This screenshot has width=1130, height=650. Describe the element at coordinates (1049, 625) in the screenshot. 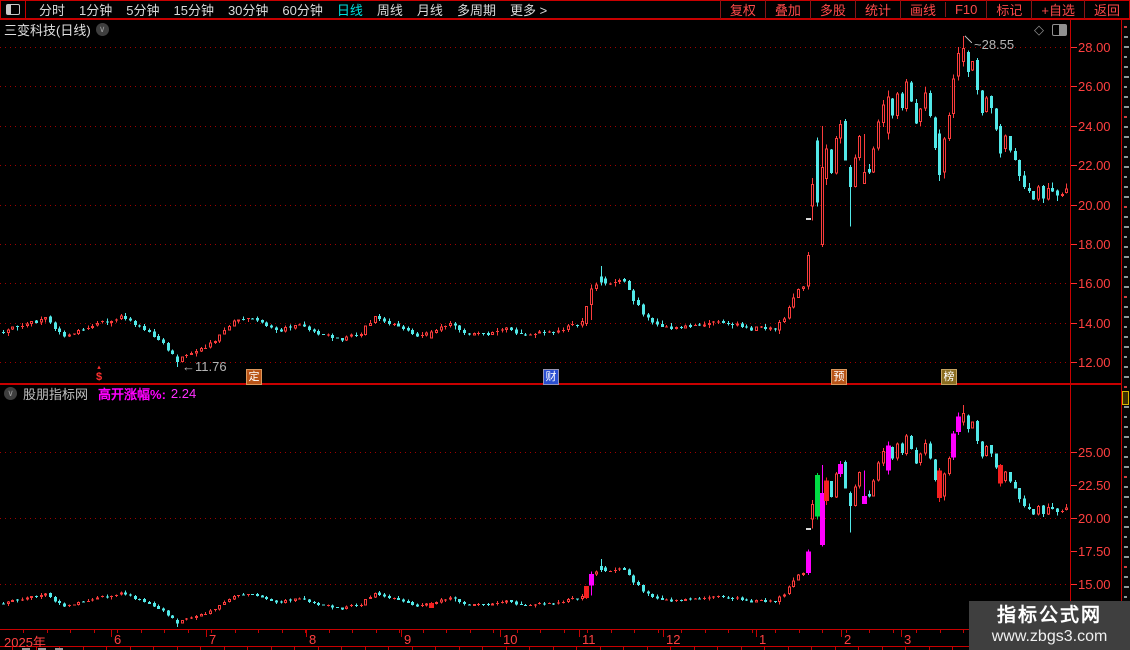

I see `watermark: 指标公式网 www.zbgs3.com` at that location.